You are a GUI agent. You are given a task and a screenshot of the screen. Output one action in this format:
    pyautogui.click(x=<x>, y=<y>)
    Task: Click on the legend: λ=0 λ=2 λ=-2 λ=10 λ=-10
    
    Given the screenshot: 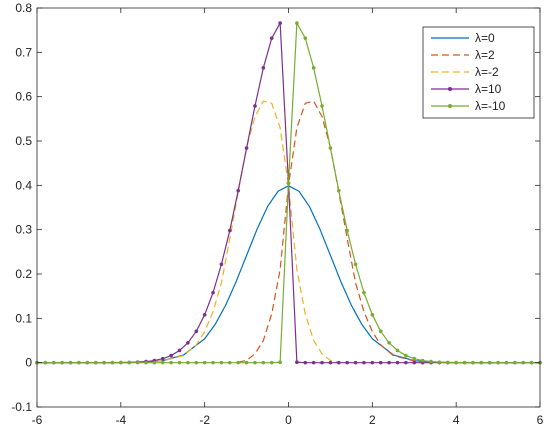 What is the action you would take?
    pyautogui.click(x=478, y=72)
    